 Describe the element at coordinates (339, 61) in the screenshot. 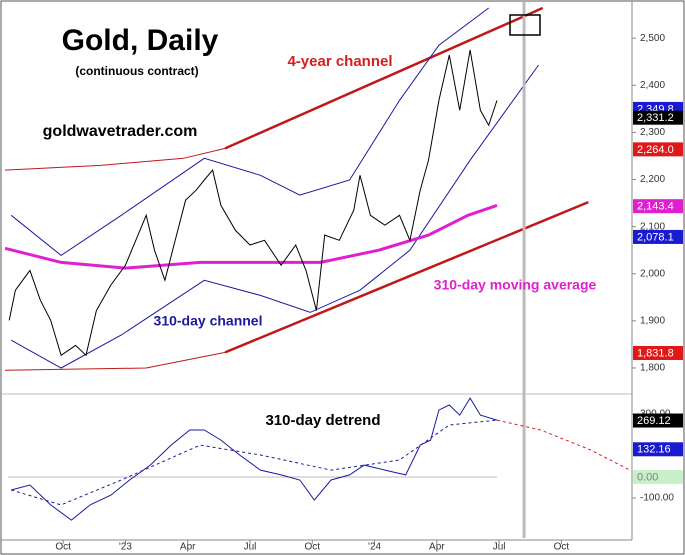

I see `annotation: 4-year channel` at that location.